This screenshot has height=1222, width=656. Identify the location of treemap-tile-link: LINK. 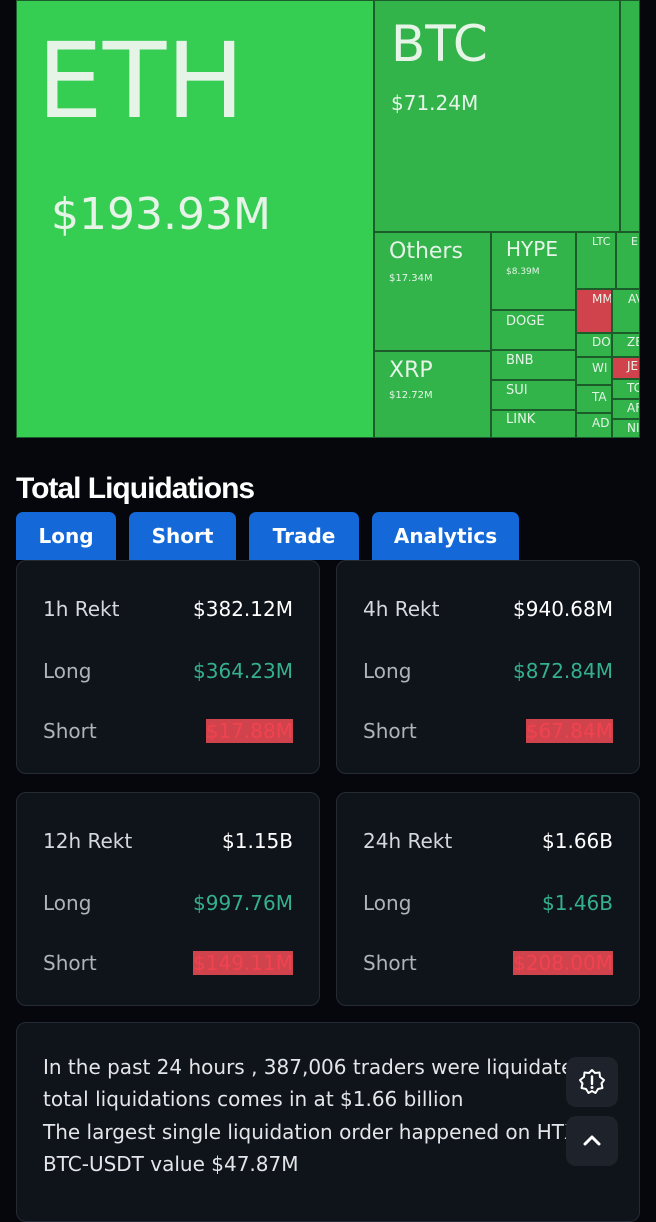
(533, 424).